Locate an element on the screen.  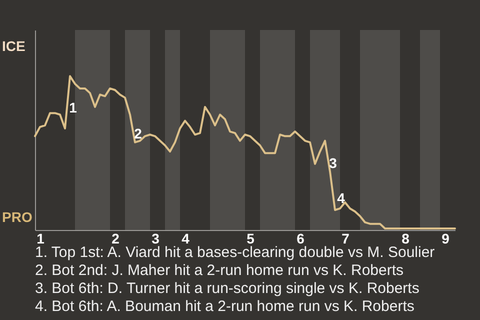
x-tick-label: 6 is located at coordinates (300, 238).